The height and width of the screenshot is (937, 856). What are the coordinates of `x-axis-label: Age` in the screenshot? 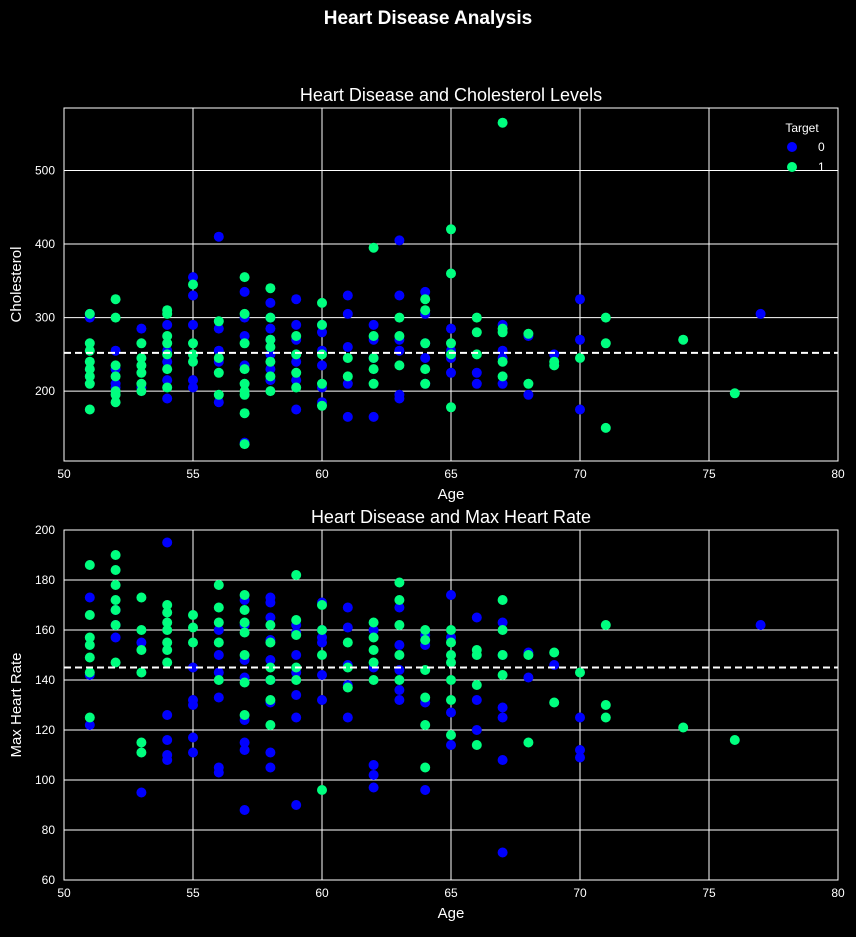 It's located at (451, 913).